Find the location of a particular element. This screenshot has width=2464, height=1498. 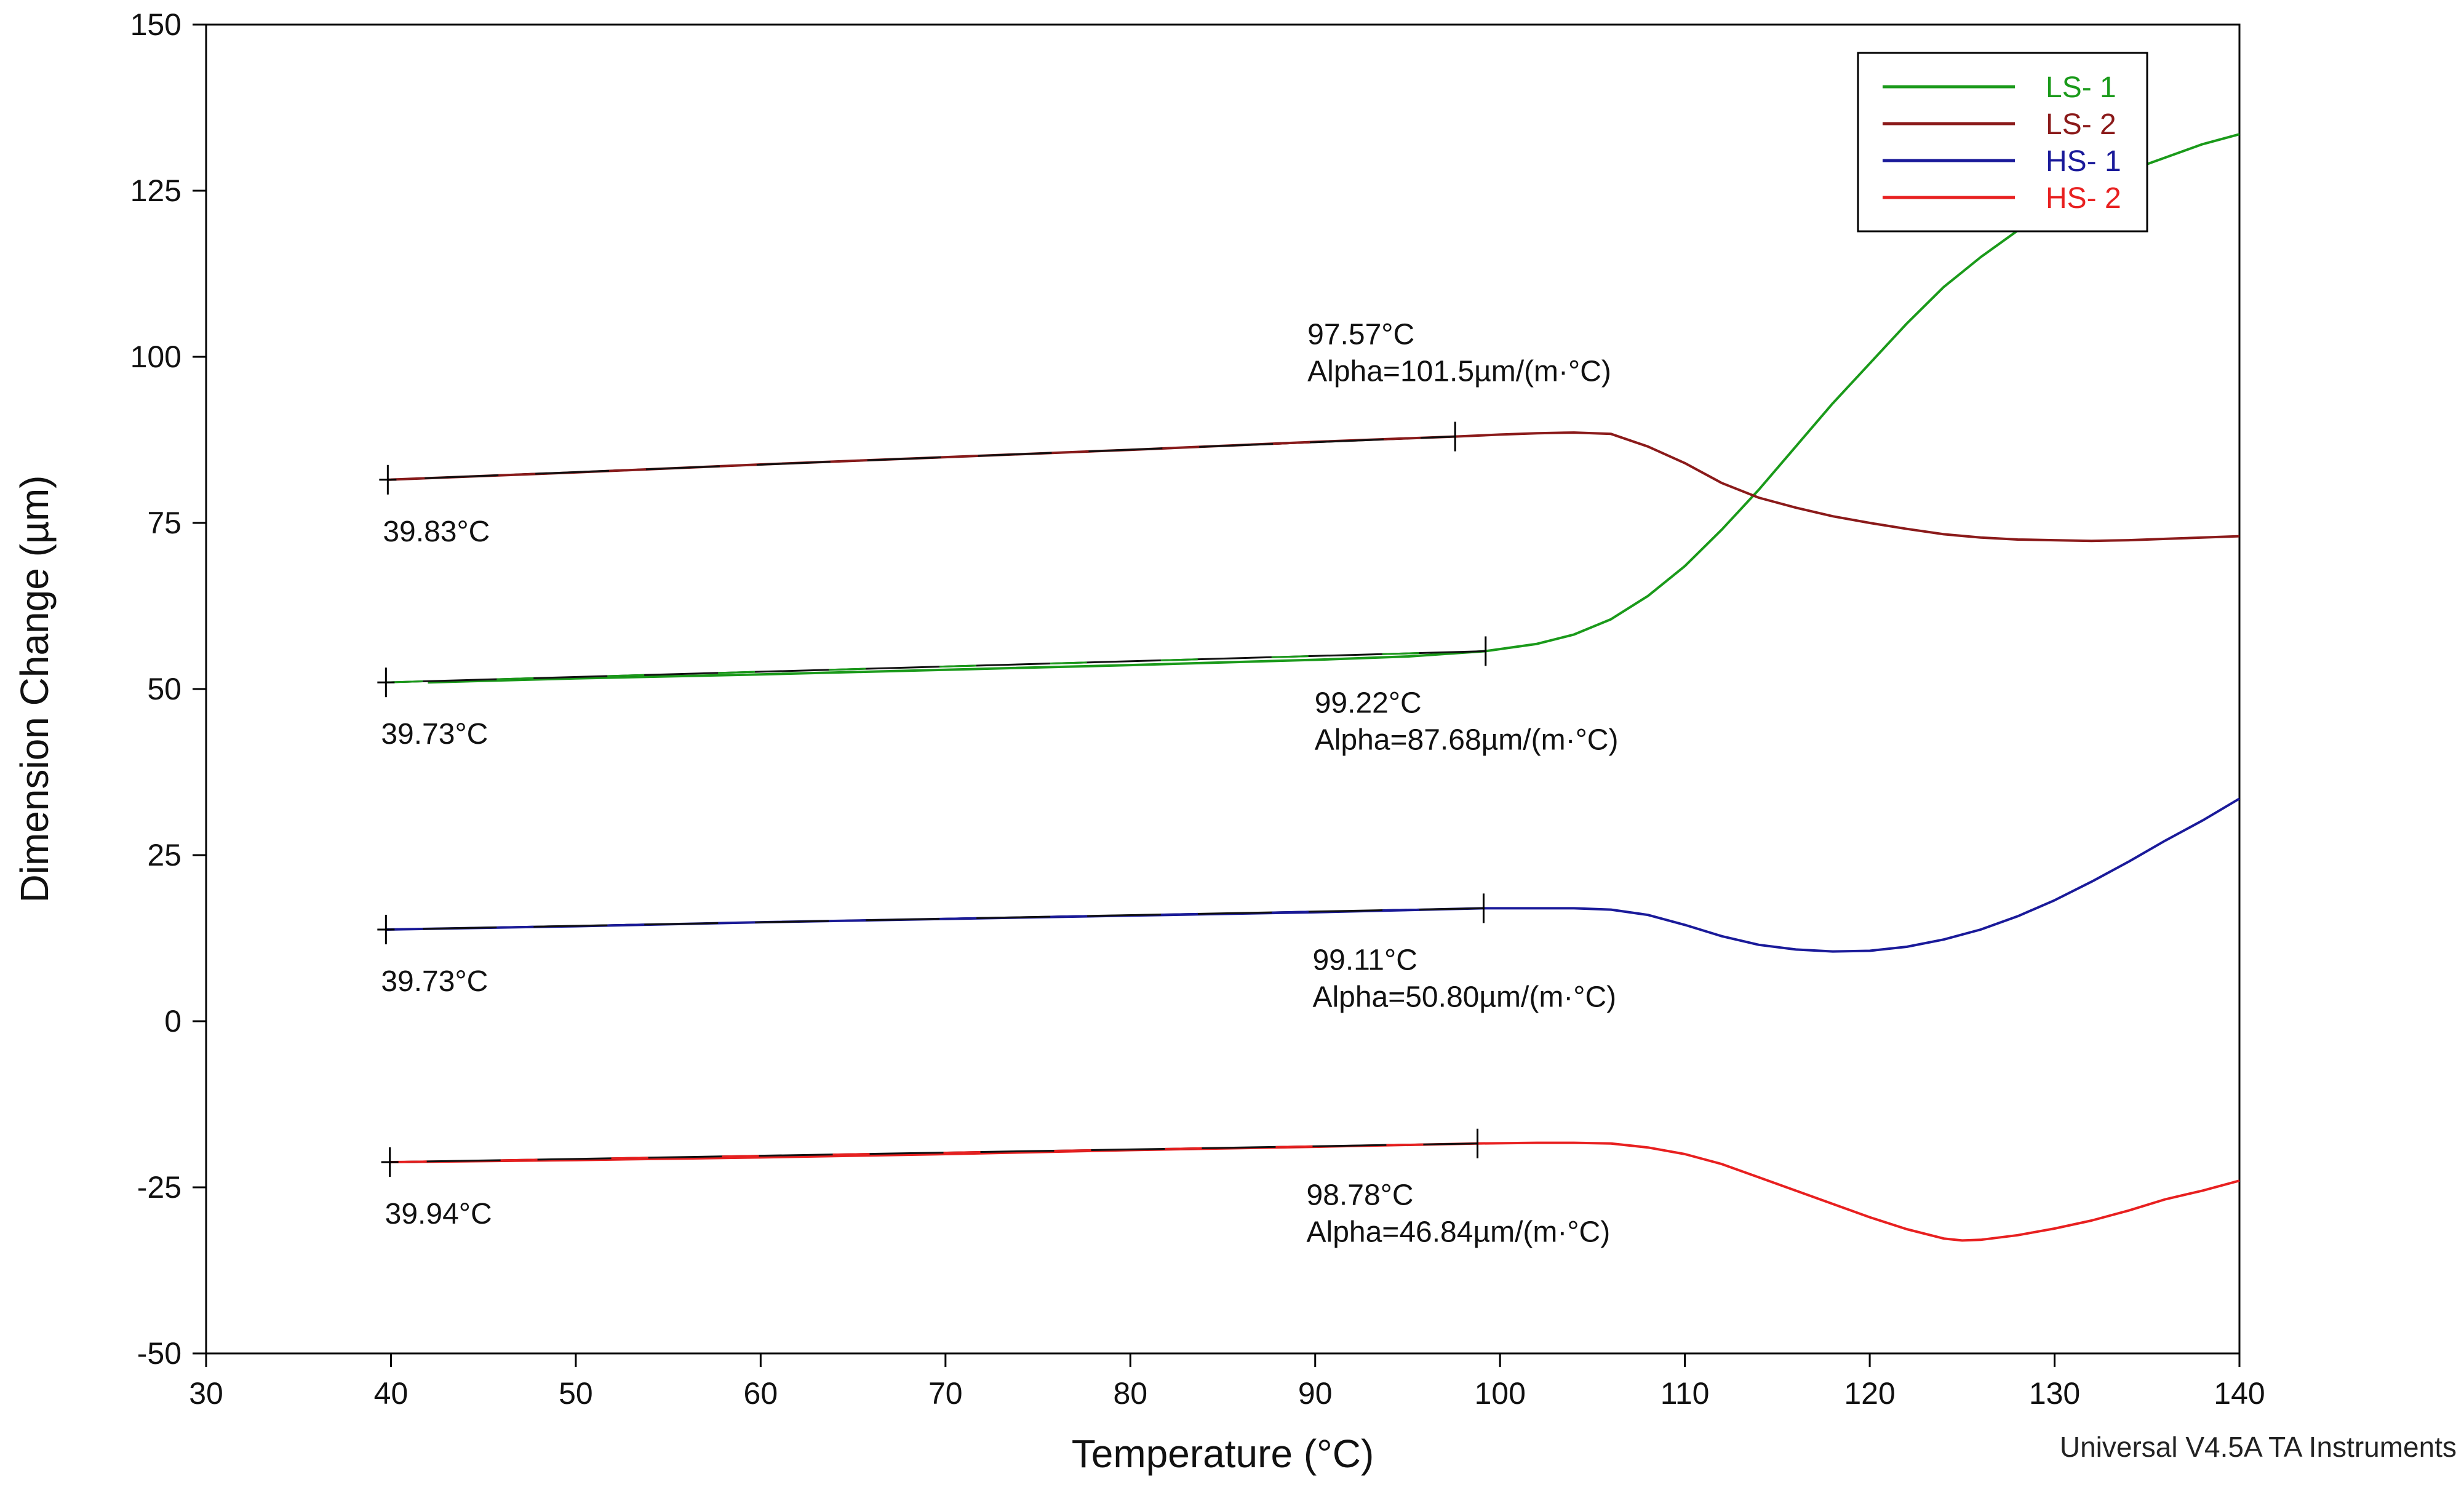

y-tick-label: -50 is located at coordinates (159, 1353).